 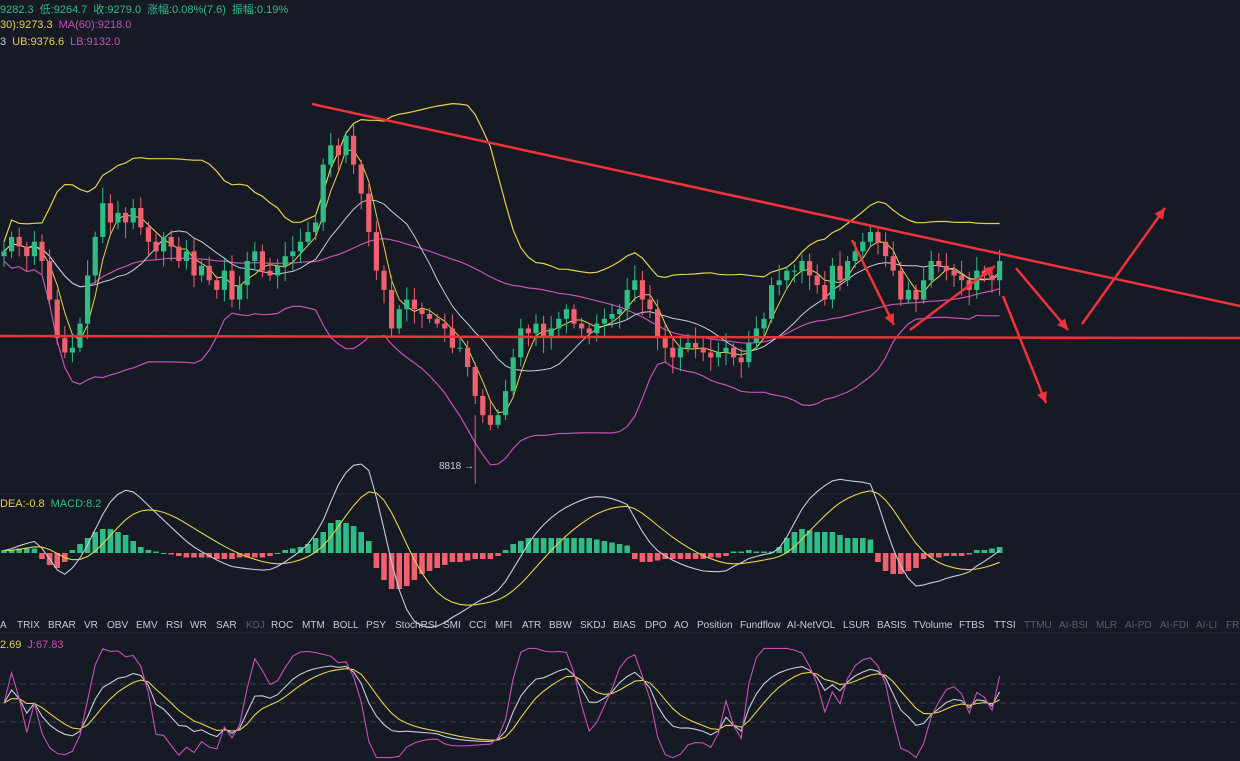 I want to click on tab-basis: BASIS, so click(x=892, y=625).